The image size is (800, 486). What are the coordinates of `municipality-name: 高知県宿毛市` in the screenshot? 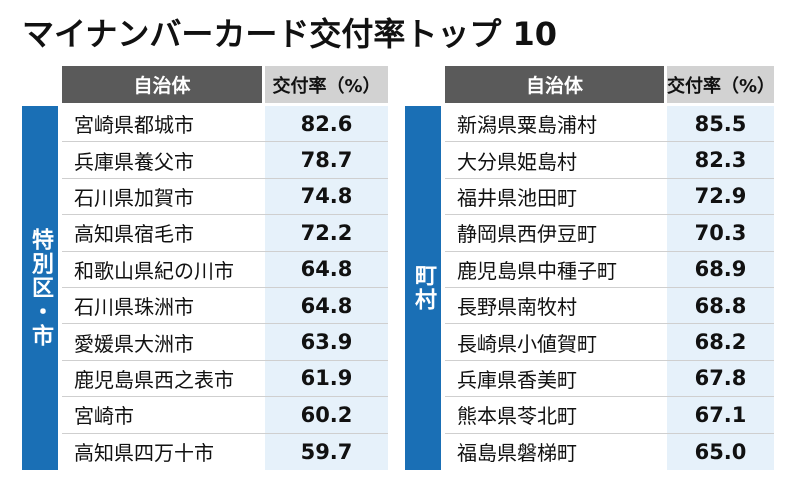 It's located at (134, 234).